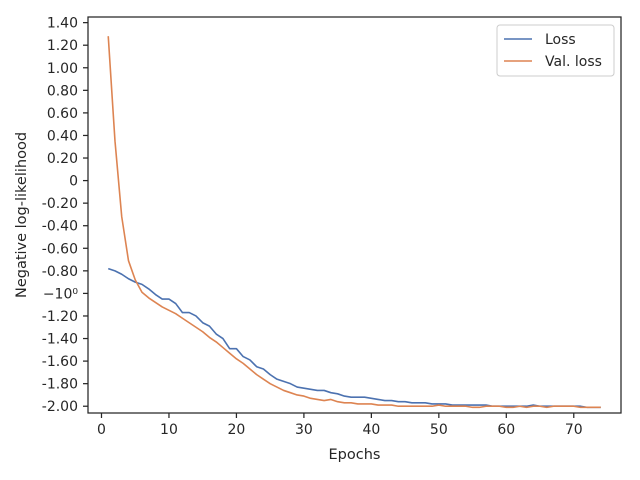 The width and height of the screenshot is (640, 480). Describe the element at coordinates (62, 24) in the screenshot. I see `y-tick-label: 1.40` at that location.